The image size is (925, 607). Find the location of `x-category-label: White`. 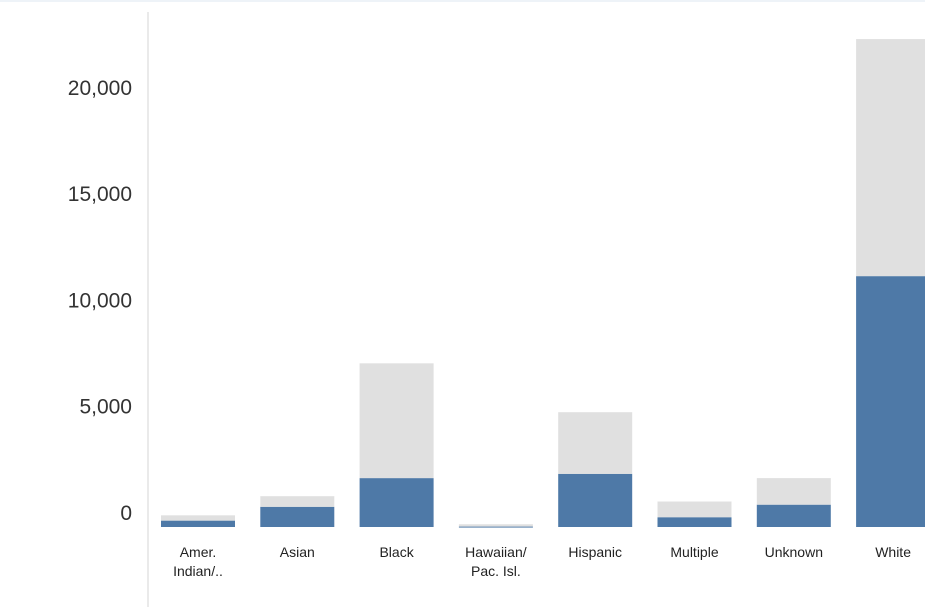

x-category-label: White is located at coordinates (893, 552).